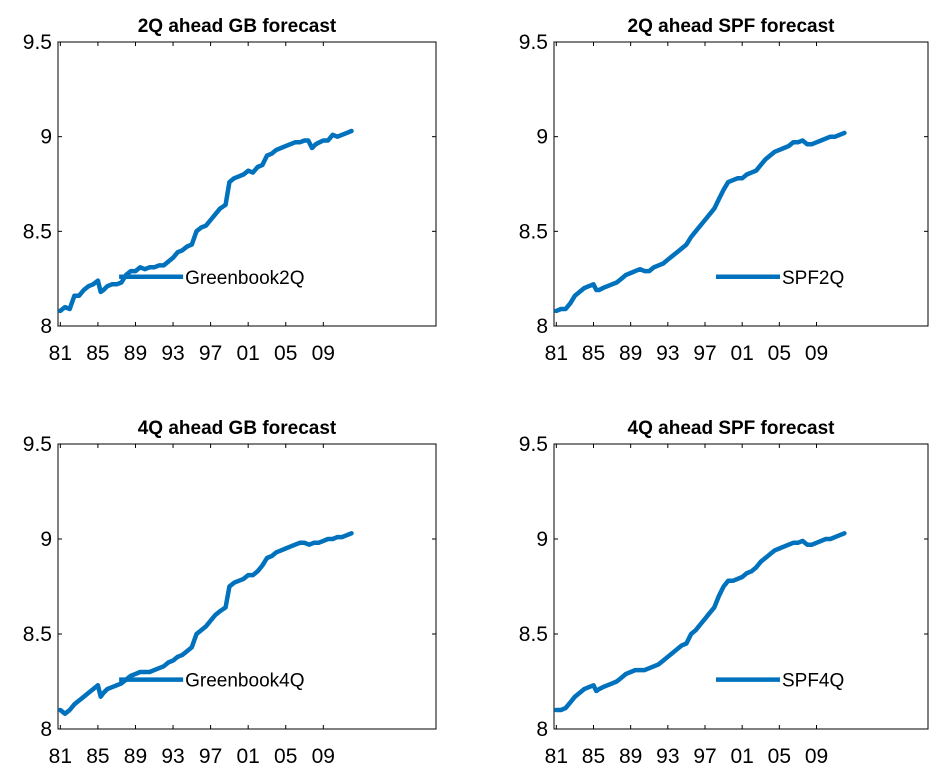 The image size is (930, 771). Describe the element at coordinates (244, 681) in the screenshot. I see `legend-label: Greenbook4Q` at that location.